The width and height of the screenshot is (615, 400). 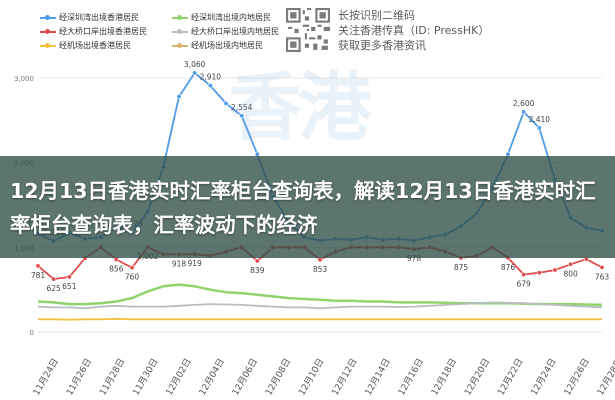 I want to click on data-label: 763, so click(x=602, y=276).